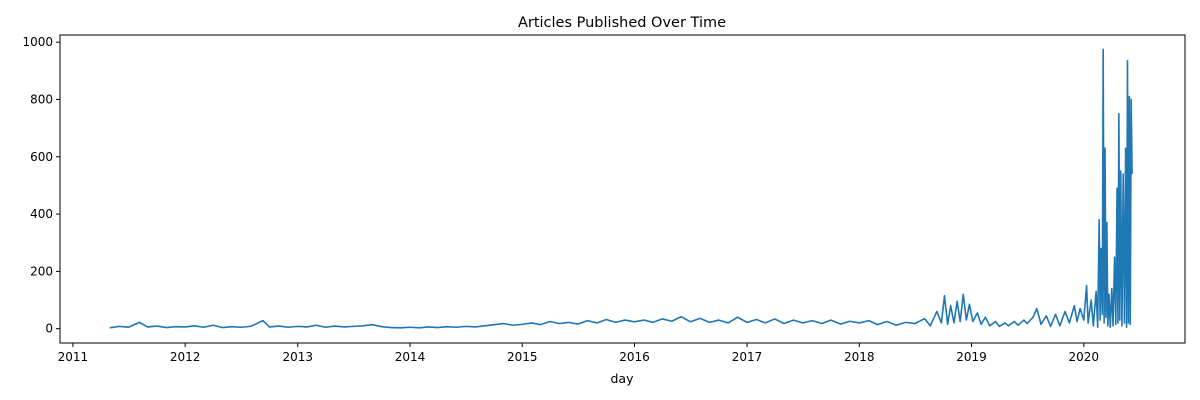  What do you see at coordinates (410, 357) in the screenshot?
I see `x-tick-label: 2014` at bounding box center [410, 357].